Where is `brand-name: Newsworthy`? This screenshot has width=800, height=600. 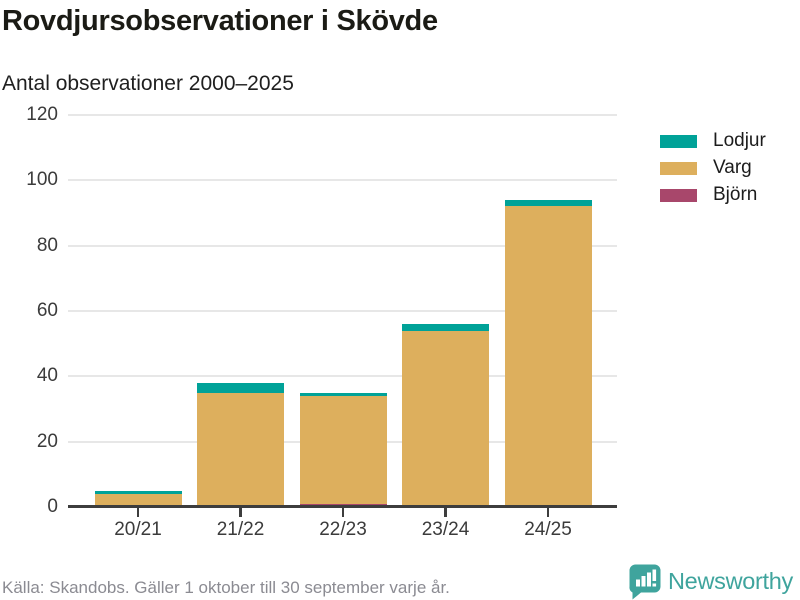 brand-name: Newsworthy is located at coordinates (730, 581).